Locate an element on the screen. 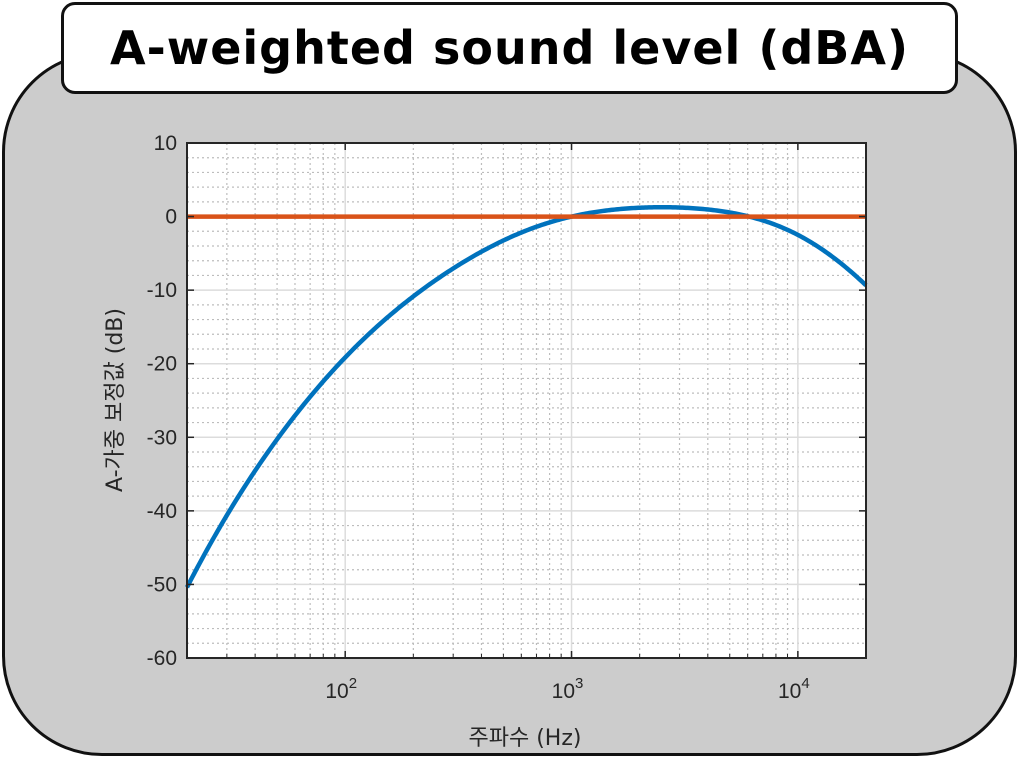 The image size is (1021, 760). y-tick-label: -40 is located at coordinates (162, 511).